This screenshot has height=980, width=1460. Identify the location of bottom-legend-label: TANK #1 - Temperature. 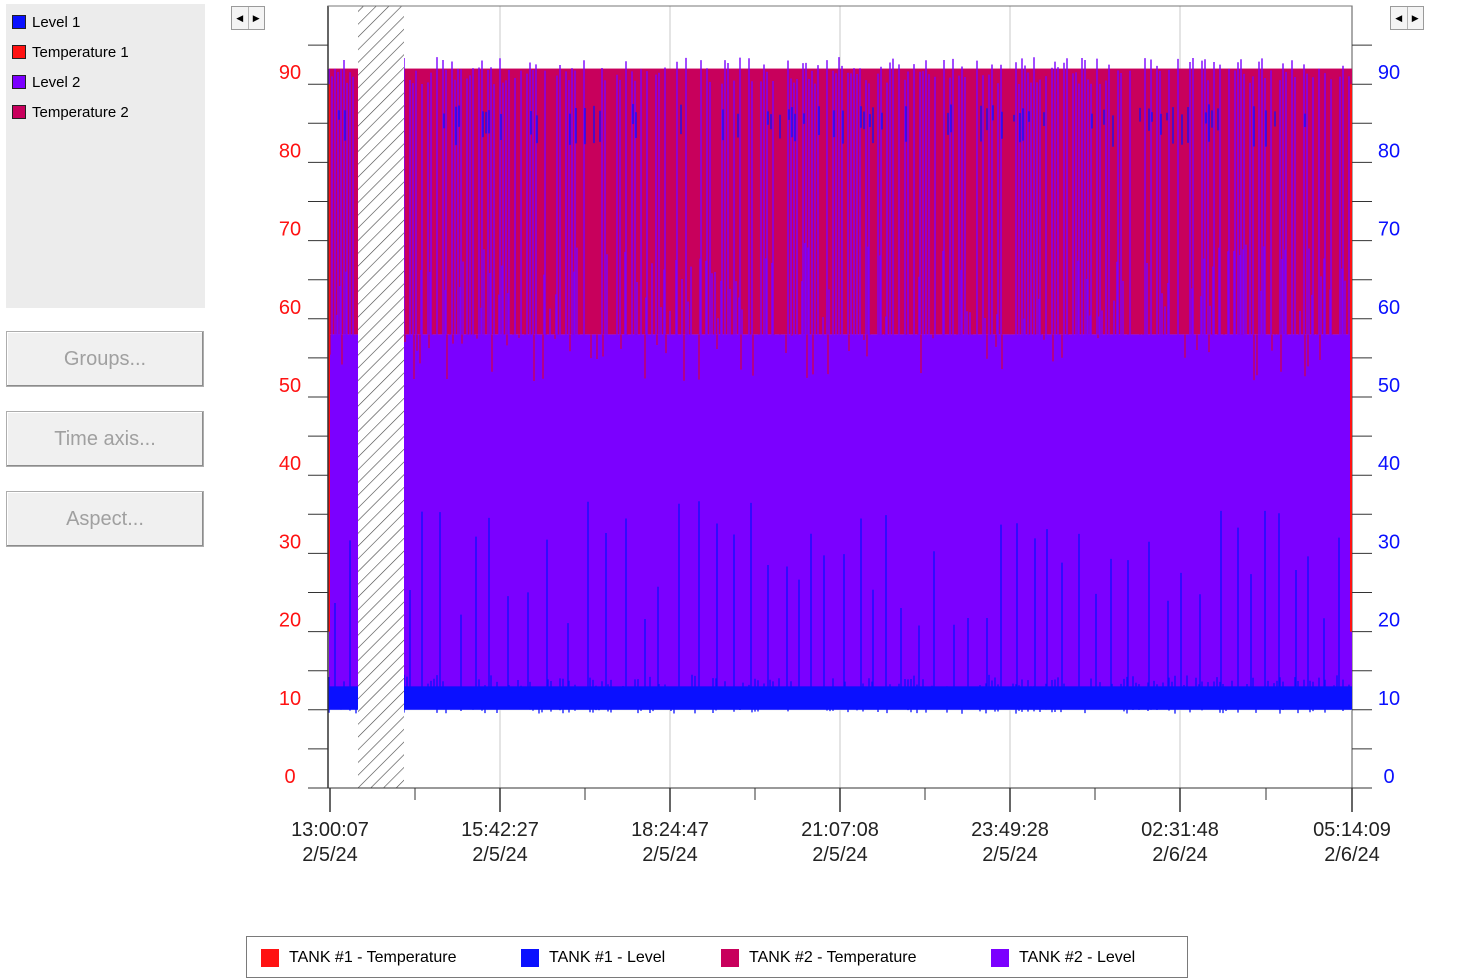
(372, 958).